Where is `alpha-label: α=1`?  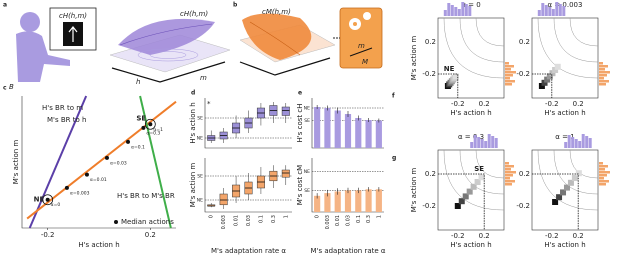
alpha-label: α=1 is located at coordinates (158, 130).